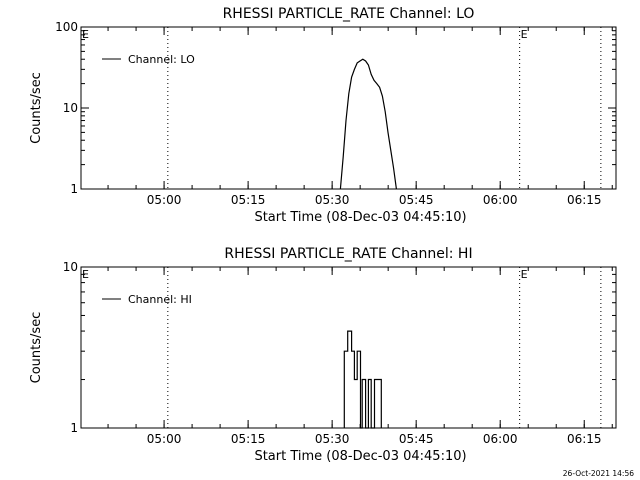 The height and width of the screenshot is (480, 640). Describe the element at coordinates (362, 379) in the screenshot. I see `series-line-channel-hi` at that location.